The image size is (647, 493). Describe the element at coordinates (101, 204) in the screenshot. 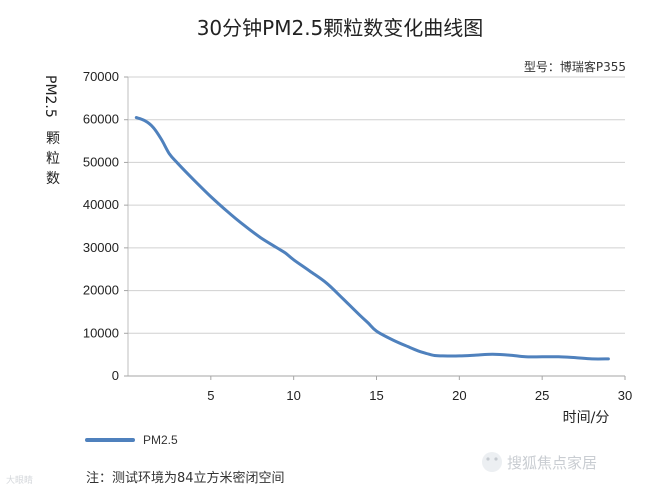

I see `y-tick-label: 40000` at that location.